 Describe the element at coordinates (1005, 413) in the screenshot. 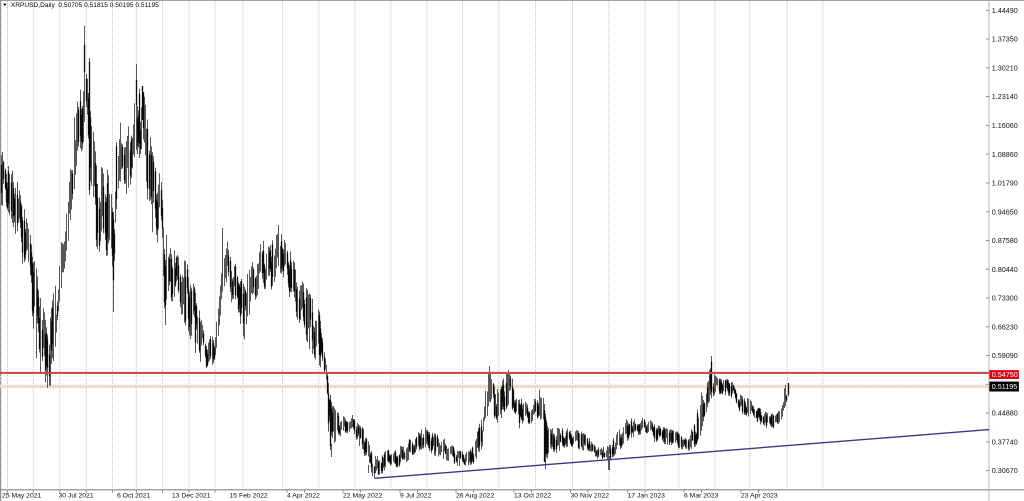

I see `svg-text: 0.44880` at that location.